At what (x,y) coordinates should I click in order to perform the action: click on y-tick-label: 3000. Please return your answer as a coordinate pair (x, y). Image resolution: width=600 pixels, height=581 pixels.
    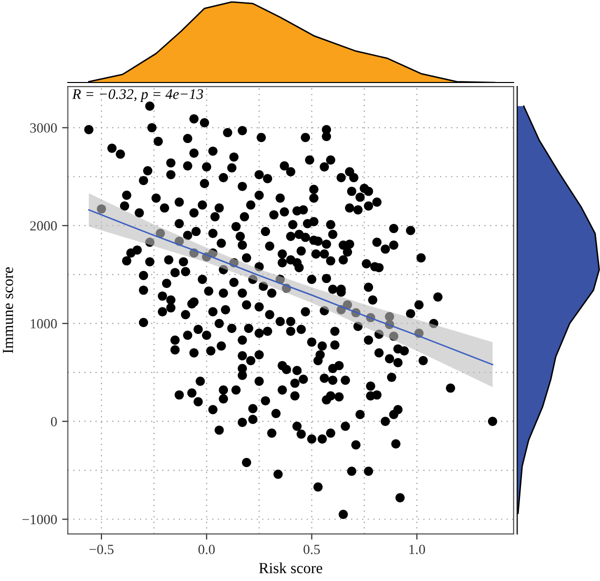
    Looking at the image, I should click on (43, 128).